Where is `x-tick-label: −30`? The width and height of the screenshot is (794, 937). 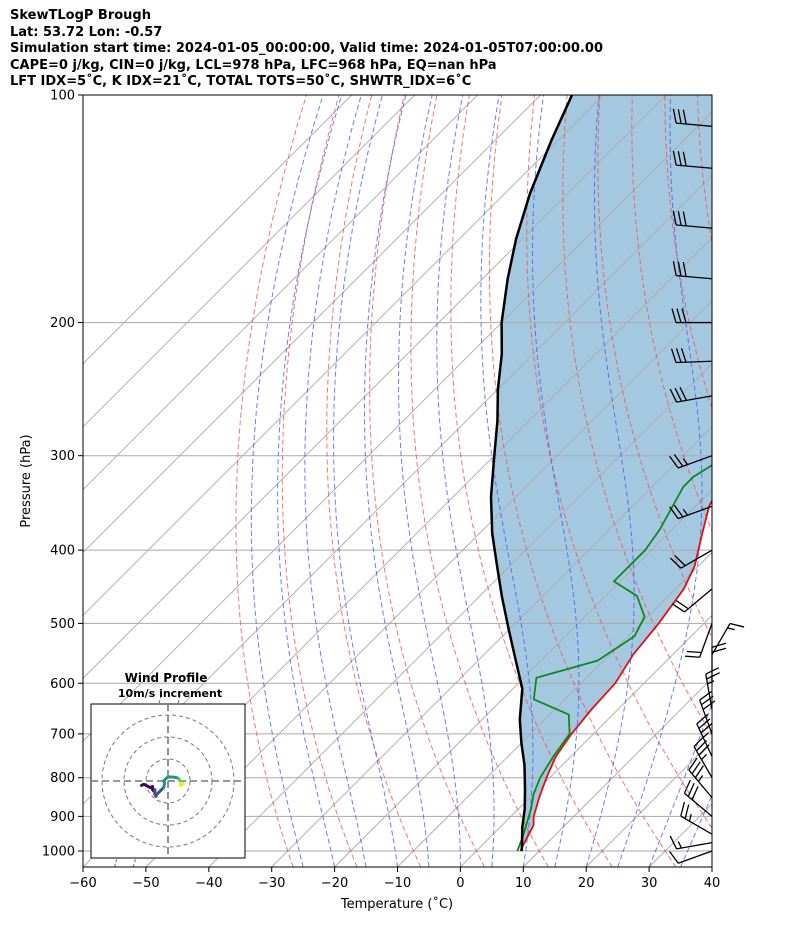 x-tick-label: −30 is located at coordinates (271, 883).